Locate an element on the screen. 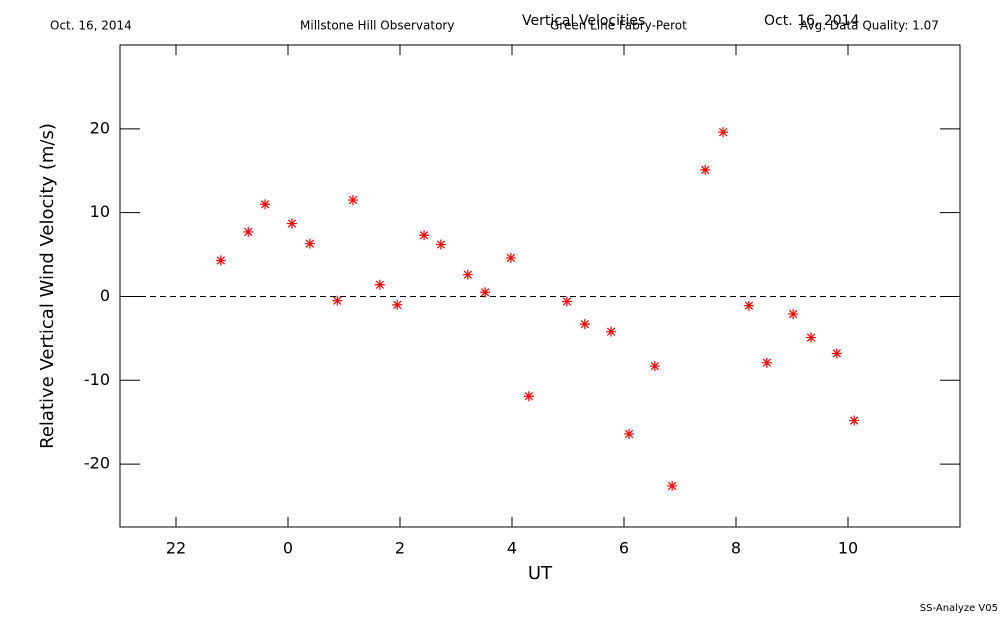 This screenshot has height=625, width=1000. y-tick-label: 10 is located at coordinates (100, 211).